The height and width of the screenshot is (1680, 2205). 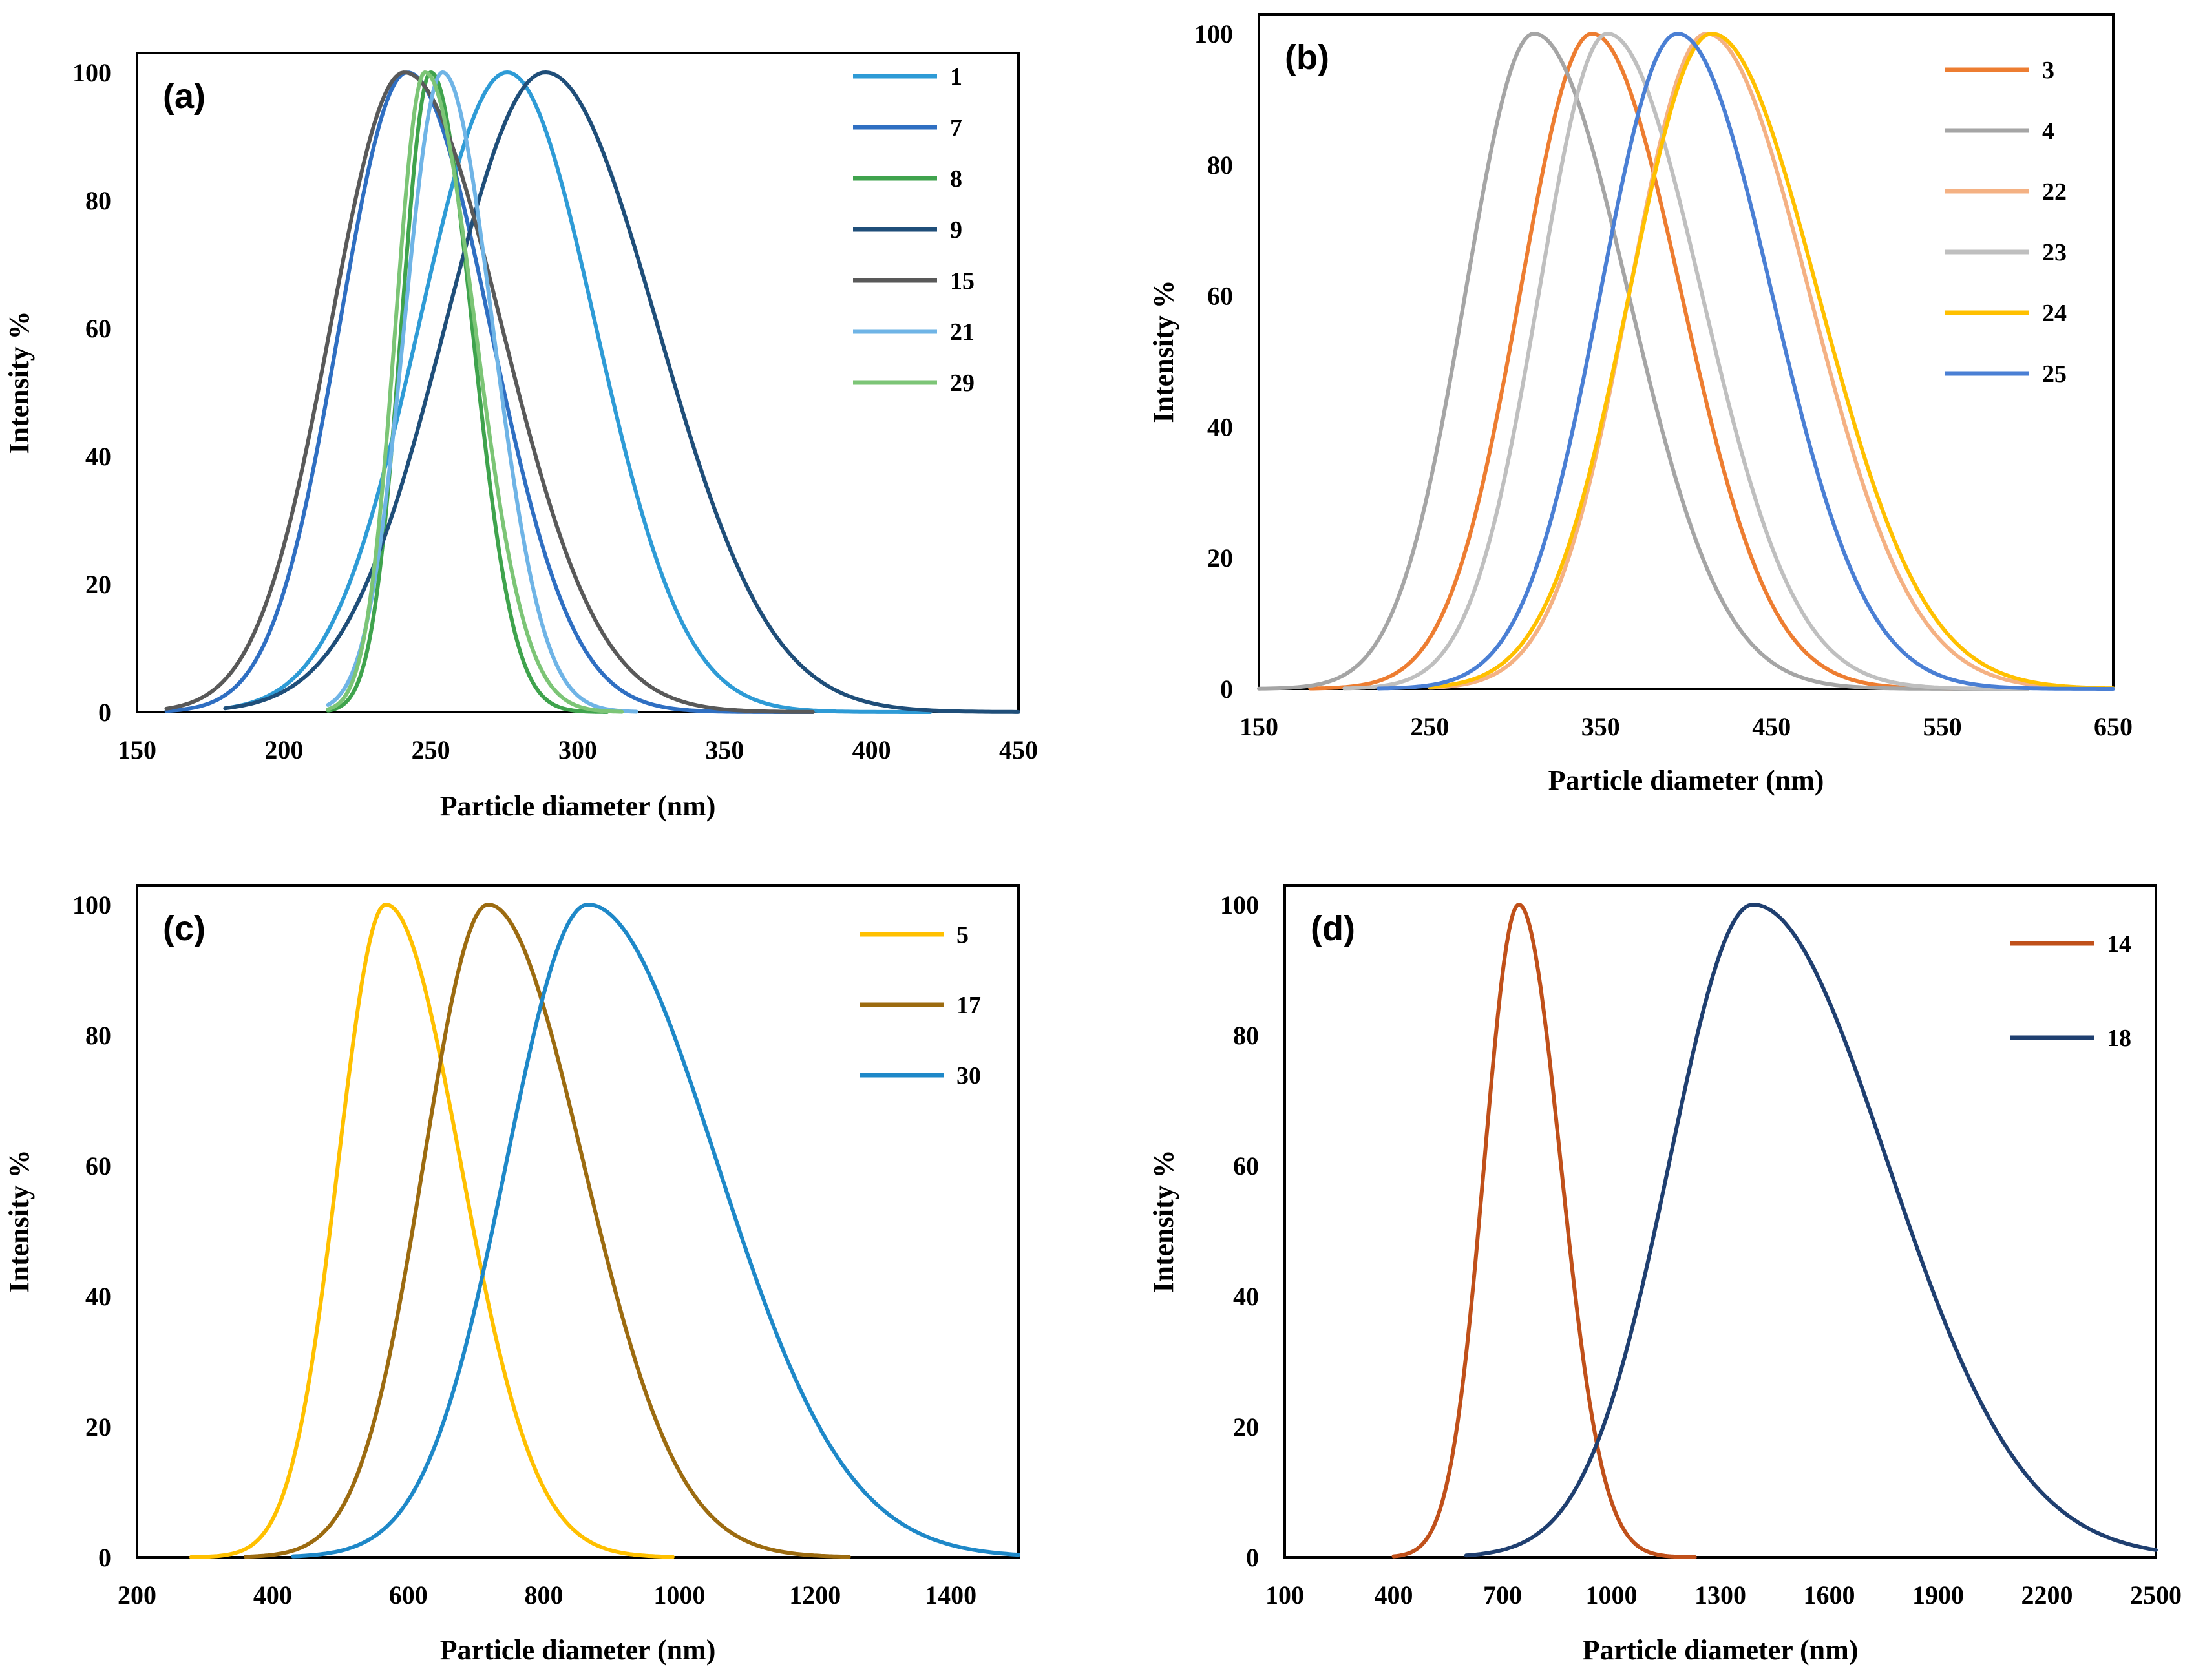 I want to click on legend-label-29: 29, so click(x=962, y=384).